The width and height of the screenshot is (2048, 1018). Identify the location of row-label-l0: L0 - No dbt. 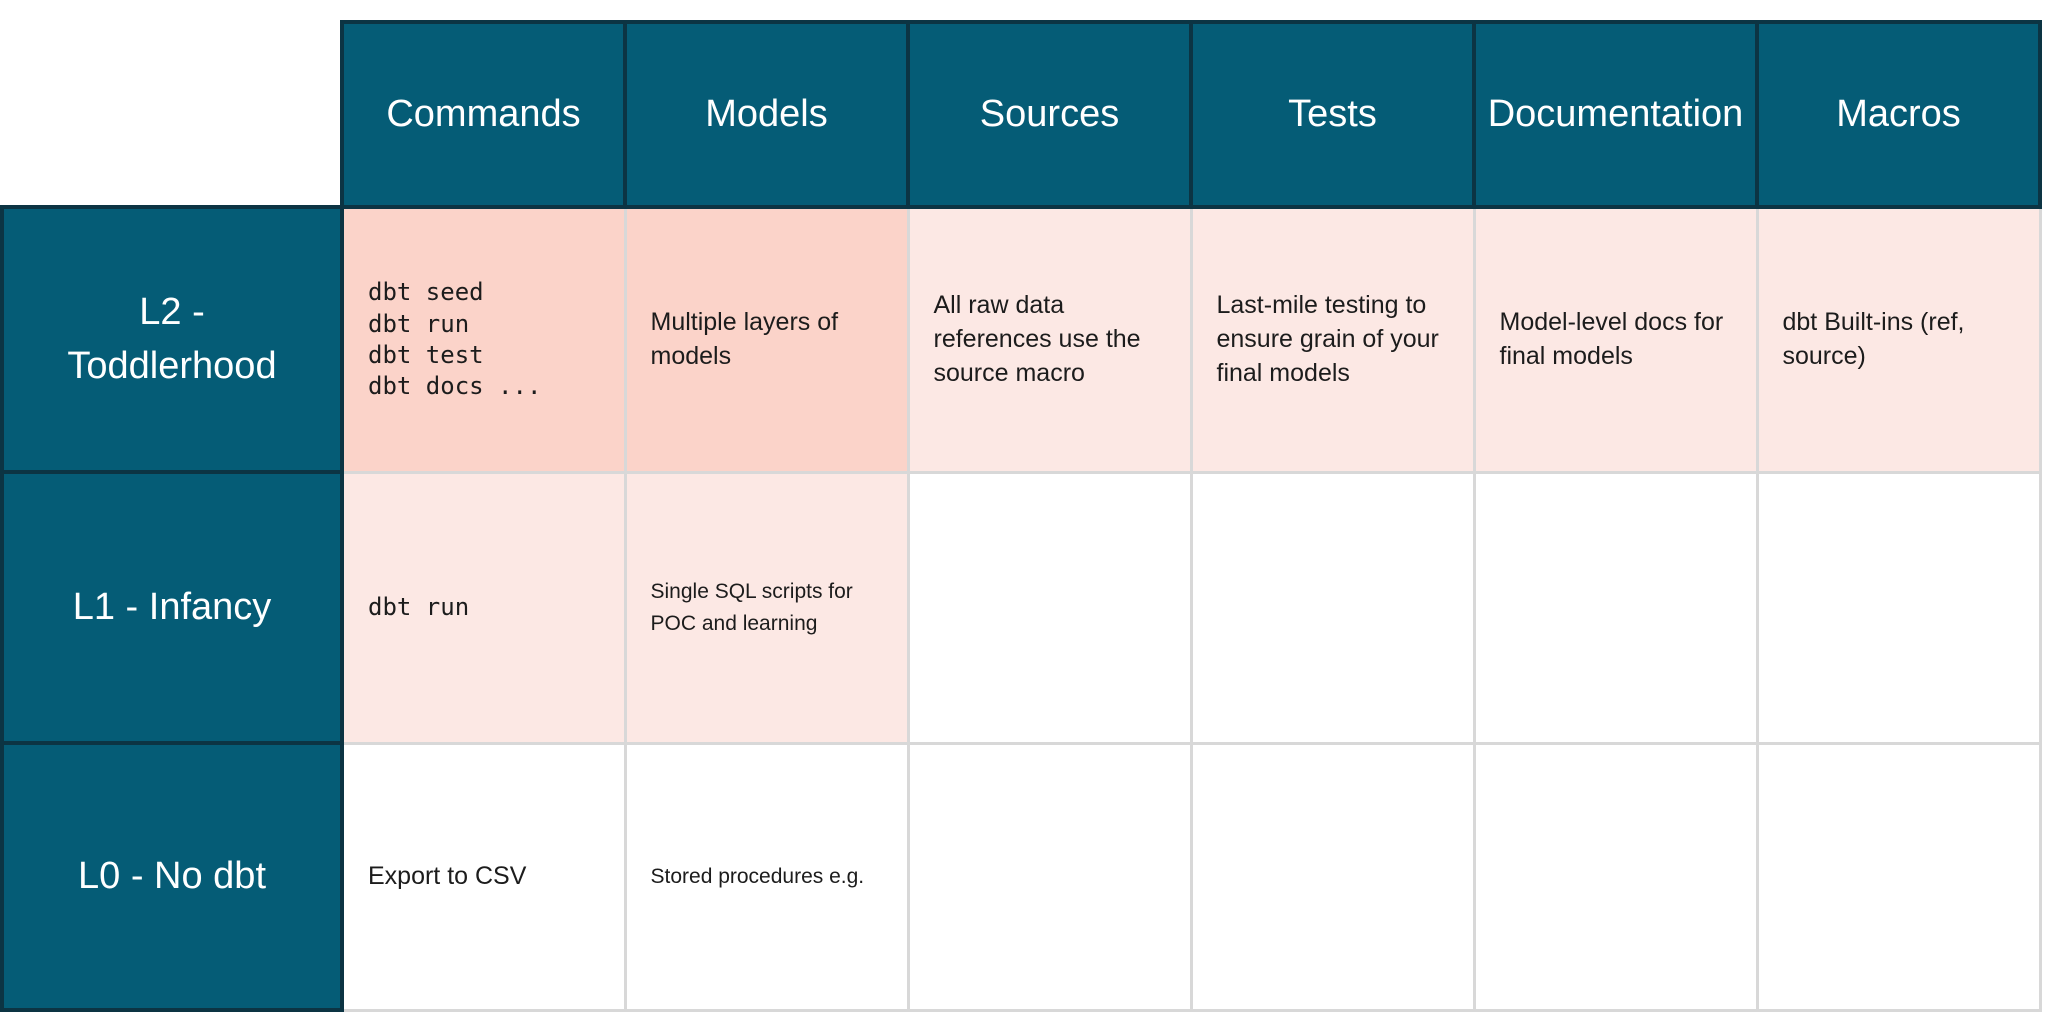
(172, 876).